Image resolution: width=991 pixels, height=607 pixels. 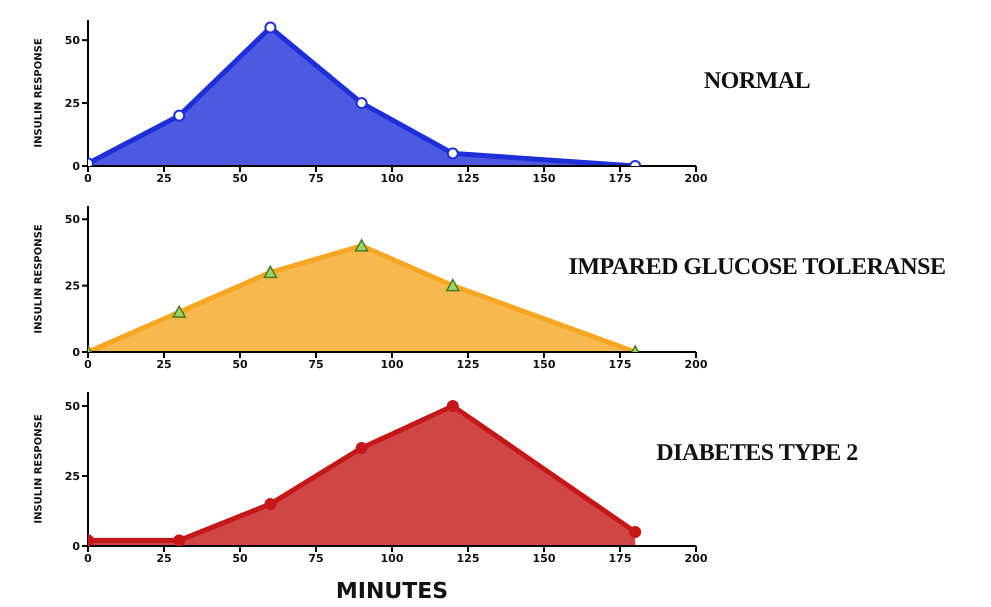 I want to click on text: NORMAL, so click(x=757, y=81).